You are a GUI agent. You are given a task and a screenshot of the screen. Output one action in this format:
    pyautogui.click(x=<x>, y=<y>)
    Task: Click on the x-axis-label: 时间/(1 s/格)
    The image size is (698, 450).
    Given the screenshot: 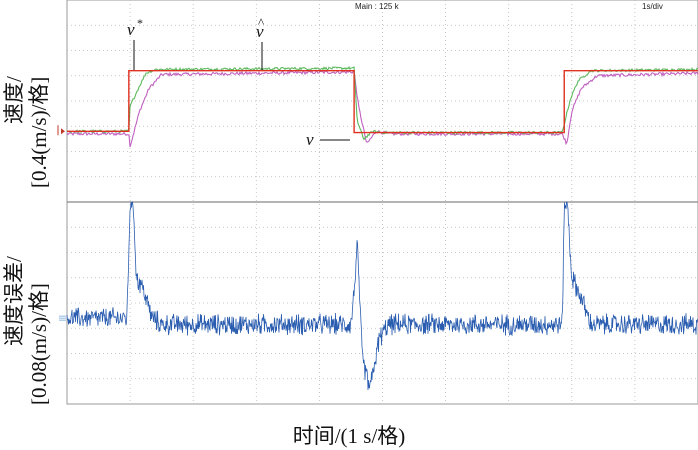 What is the action you would take?
    pyautogui.click(x=349, y=436)
    